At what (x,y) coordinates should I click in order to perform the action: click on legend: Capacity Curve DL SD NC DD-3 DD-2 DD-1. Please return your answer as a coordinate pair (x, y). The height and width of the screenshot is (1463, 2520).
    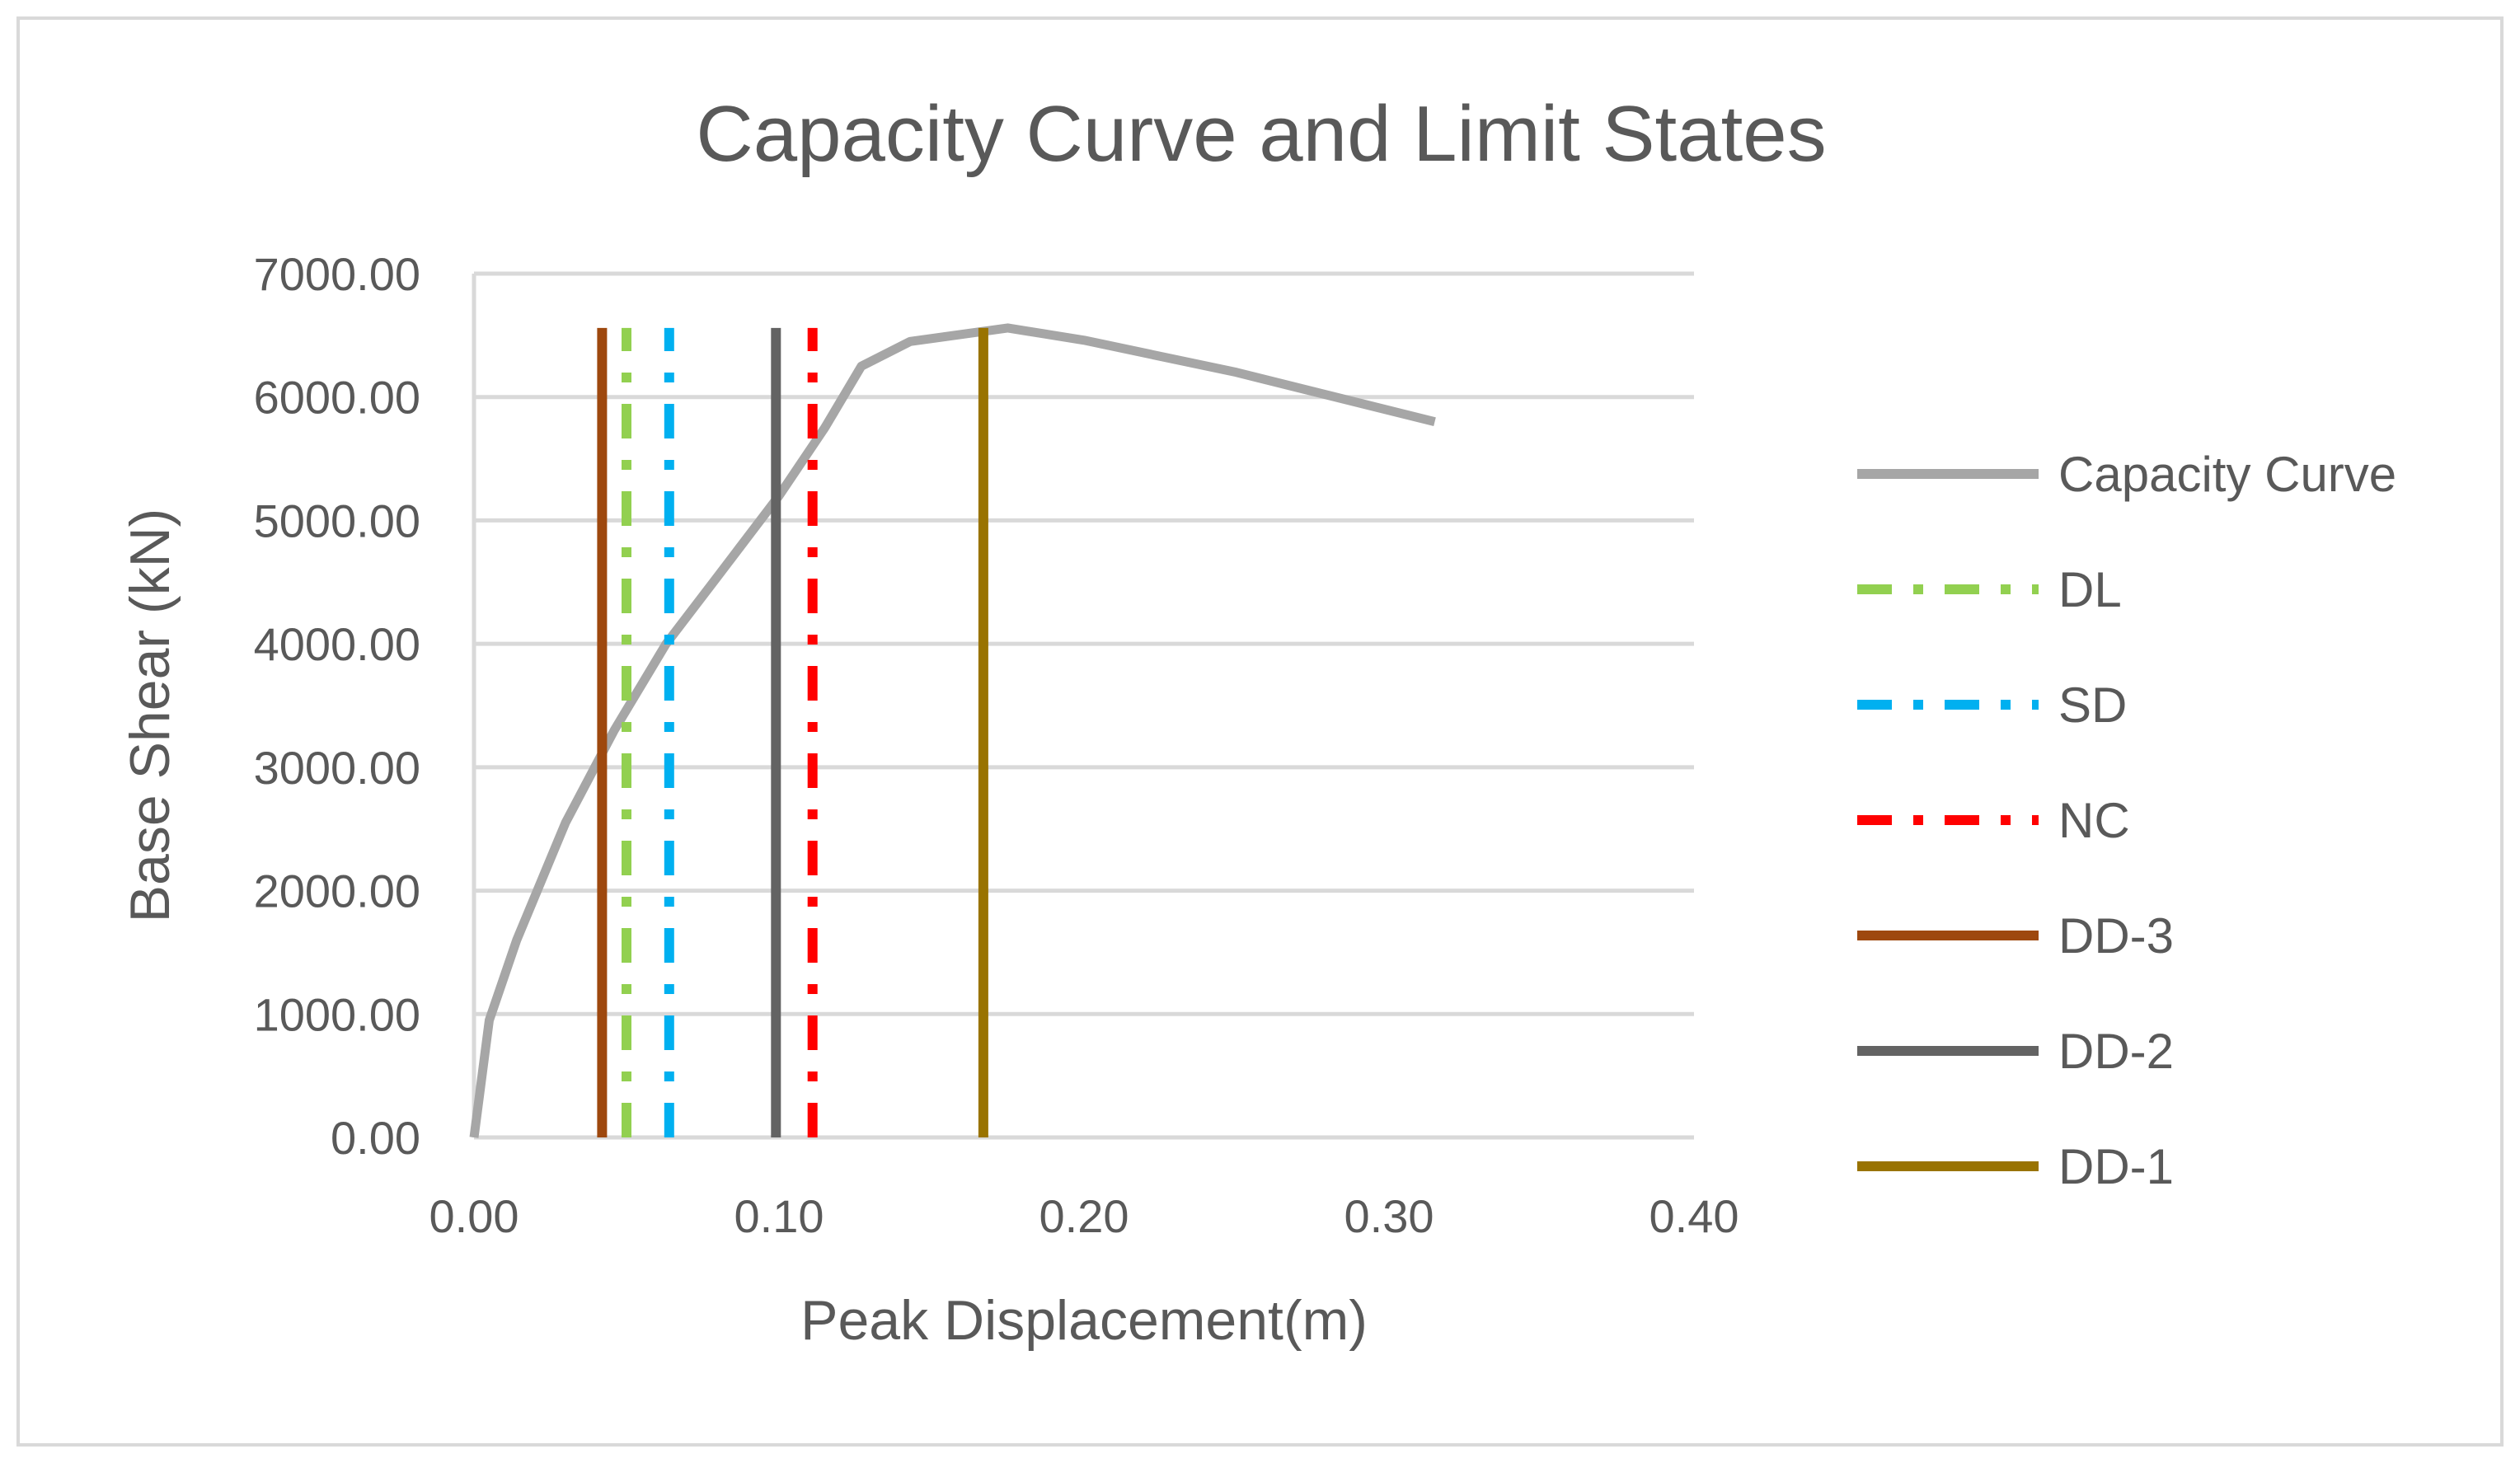
    Looking at the image, I should click on (2126, 820).